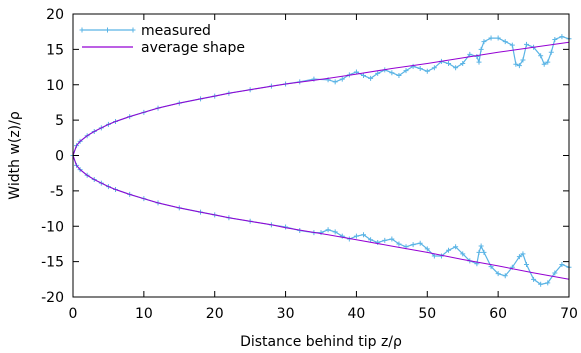 This screenshot has width=581, height=353. Describe the element at coordinates (569, 314) in the screenshot. I see `x-tick-label: 70` at that location.